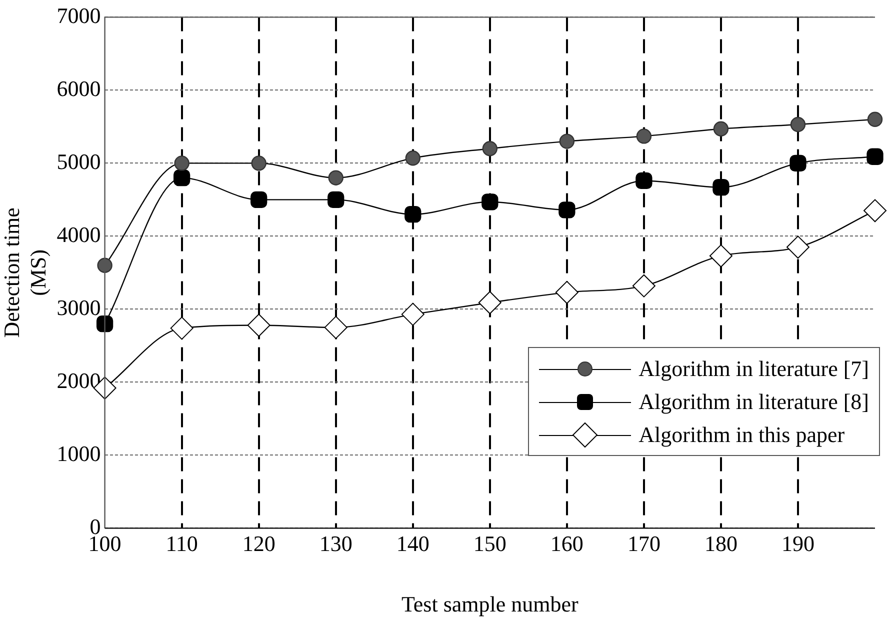  Describe the element at coordinates (78, 307) in the screenshot. I see `y-tick-label: 3000` at that location.